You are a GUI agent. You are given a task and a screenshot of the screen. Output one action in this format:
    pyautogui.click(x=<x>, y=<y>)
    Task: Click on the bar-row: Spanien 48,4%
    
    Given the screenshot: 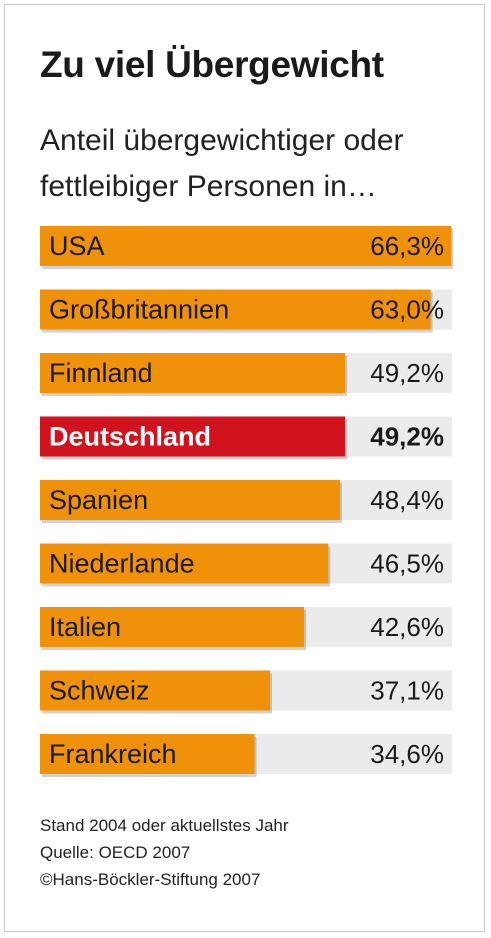 What is the action you would take?
    pyautogui.click(x=246, y=501)
    